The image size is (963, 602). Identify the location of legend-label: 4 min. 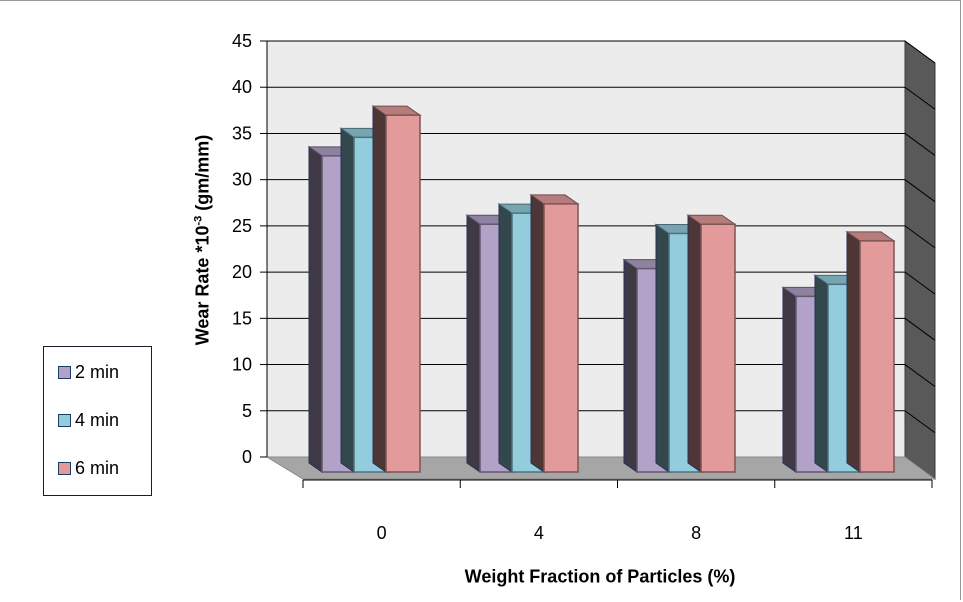
(97, 419).